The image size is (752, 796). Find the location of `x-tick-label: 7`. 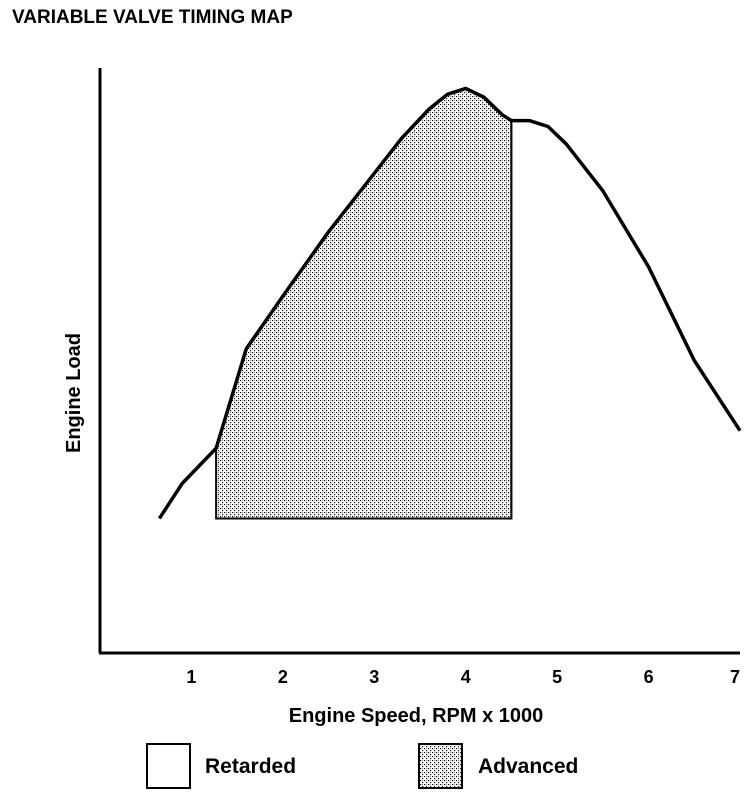

x-tick-label: 7 is located at coordinates (735, 677).